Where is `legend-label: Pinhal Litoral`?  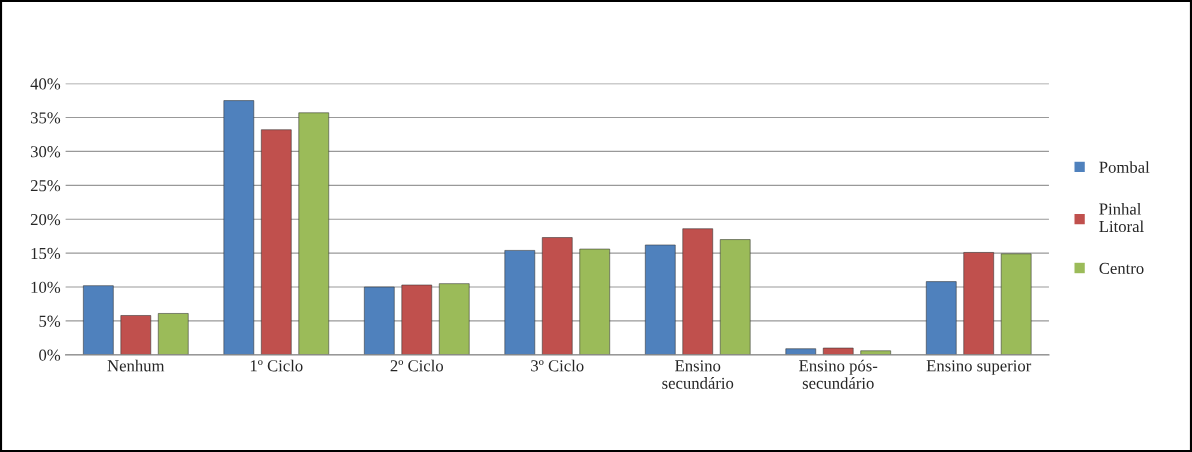
legend-label: Pinhal Litoral is located at coordinates (1121, 217).